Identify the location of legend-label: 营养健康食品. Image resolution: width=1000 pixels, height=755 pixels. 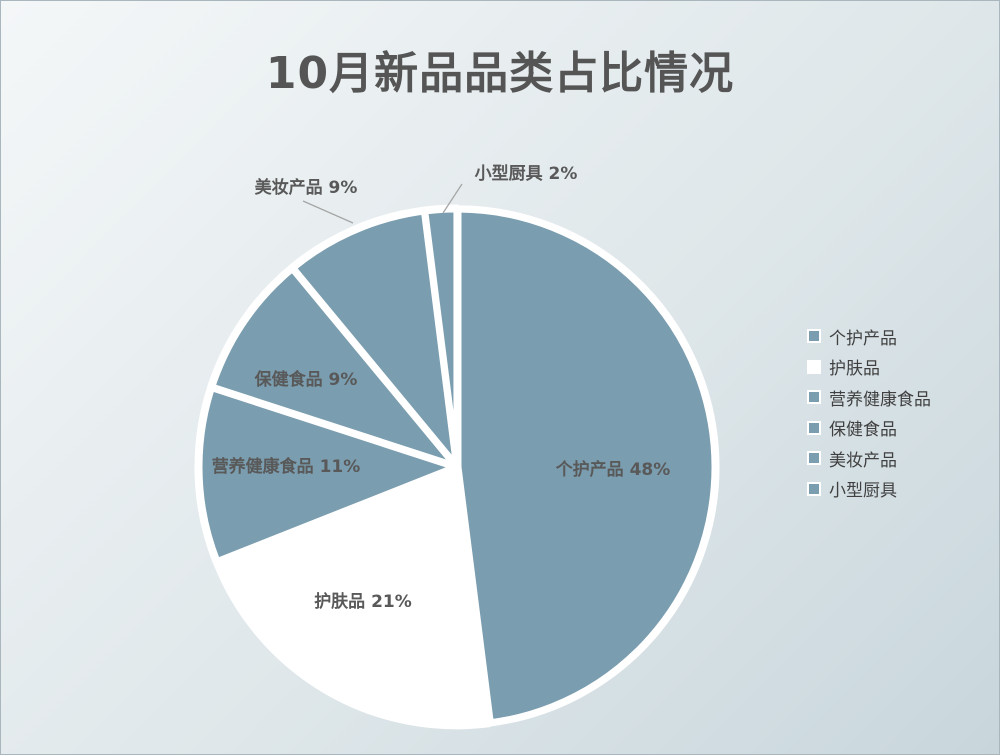
(880, 399).